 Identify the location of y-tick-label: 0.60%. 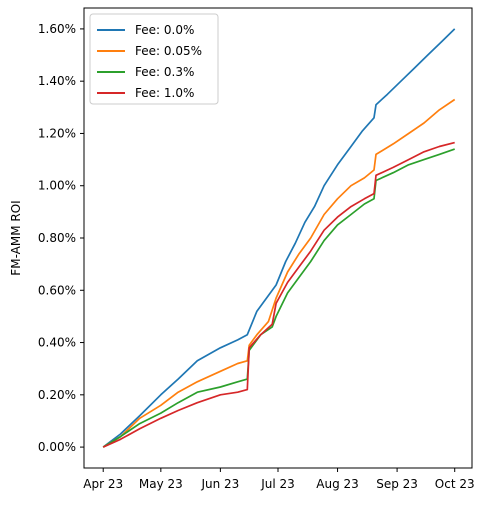
(57, 290).